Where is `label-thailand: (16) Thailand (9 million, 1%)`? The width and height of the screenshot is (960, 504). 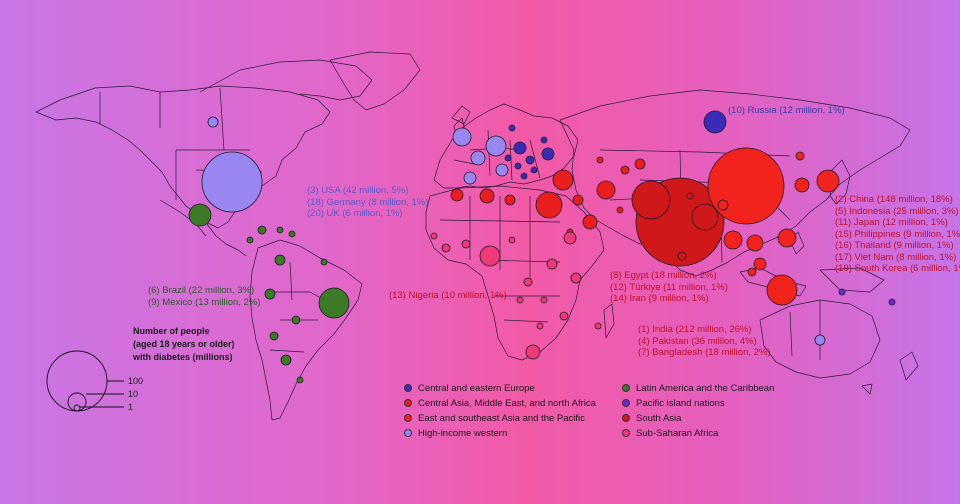
label-thailand: (16) Thailand (9 million, 1%) is located at coordinates (894, 245).